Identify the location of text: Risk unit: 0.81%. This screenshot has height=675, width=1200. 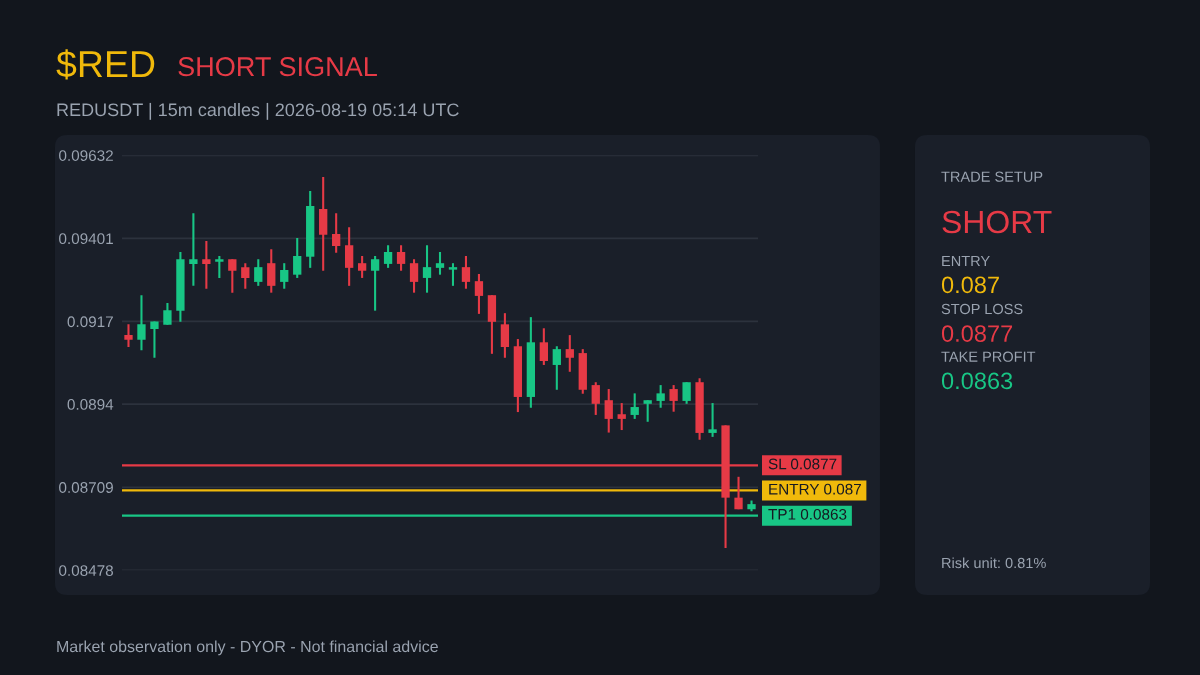
(994, 563).